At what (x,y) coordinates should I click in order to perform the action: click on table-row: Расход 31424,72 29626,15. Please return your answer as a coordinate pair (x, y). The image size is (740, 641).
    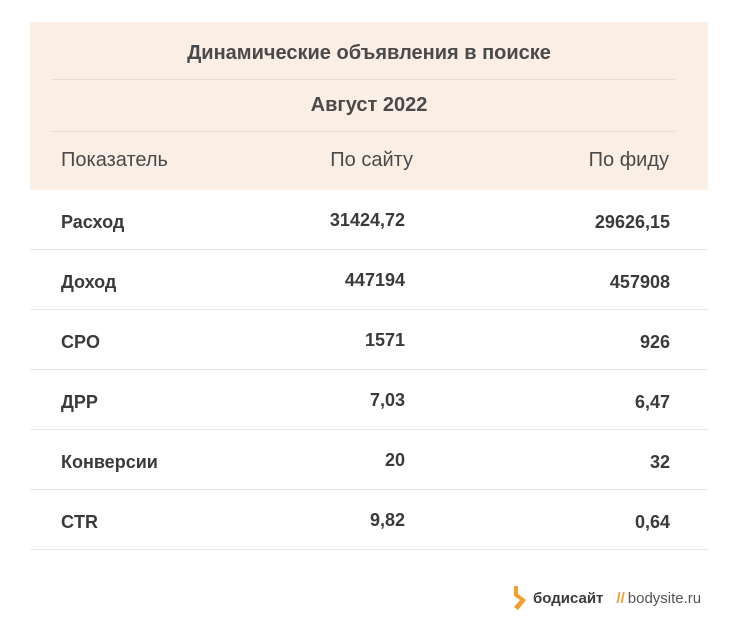
    Looking at the image, I should click on (369, 220).